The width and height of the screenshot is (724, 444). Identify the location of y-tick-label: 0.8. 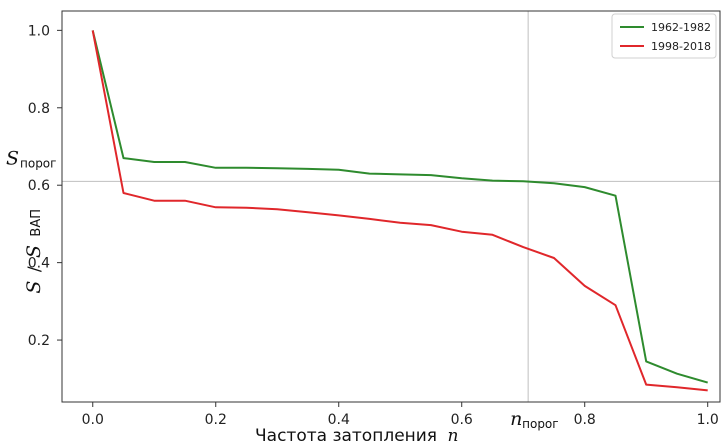
(39, 109).